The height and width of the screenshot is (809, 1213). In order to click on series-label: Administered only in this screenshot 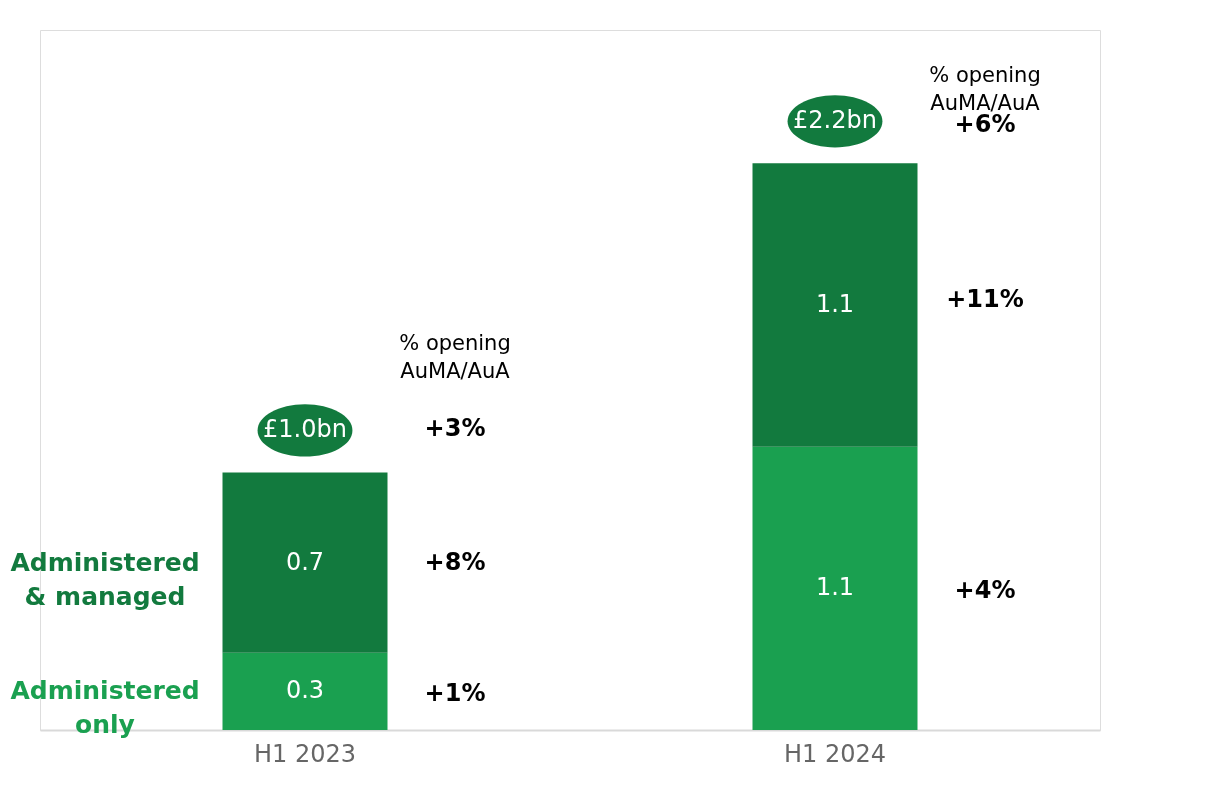, I will do `click(105, 708)`.